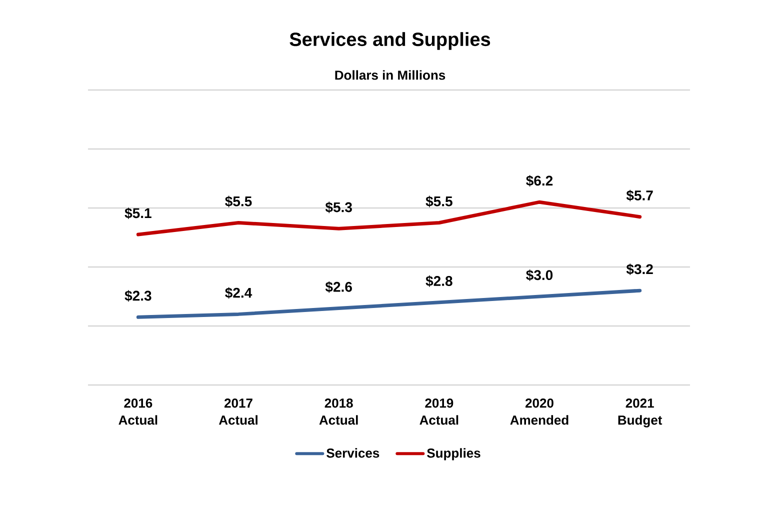 Image resolution: width=780 pixels, height=513 pixels. I want to click on x-tick-label: 2021 Budget, so click(640, 413).